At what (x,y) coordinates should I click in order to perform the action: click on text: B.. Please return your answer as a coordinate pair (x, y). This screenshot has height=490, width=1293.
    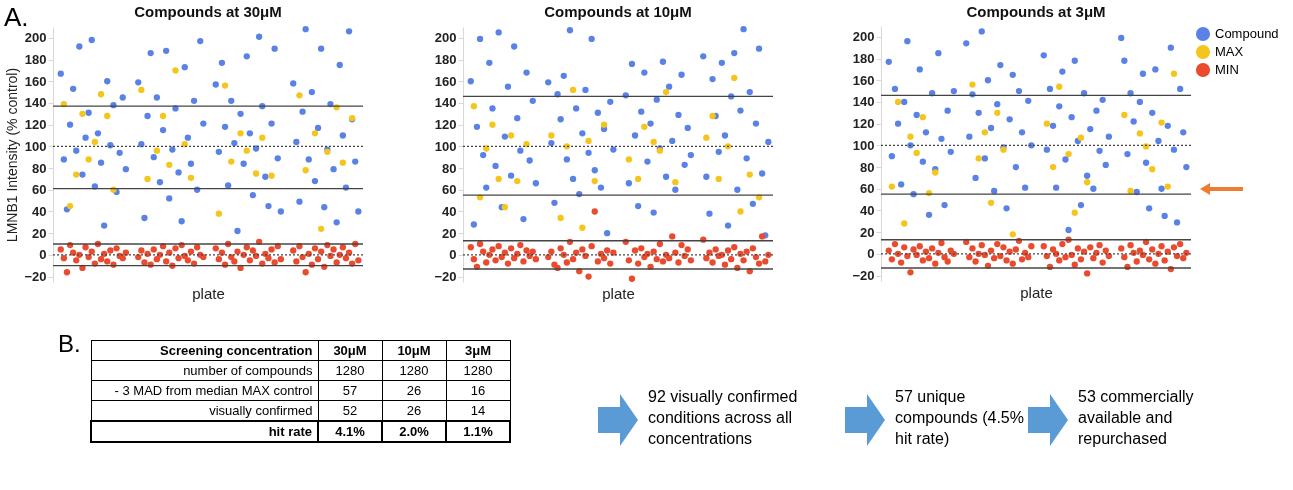
    Looking at the image, I should click on (69, 344).